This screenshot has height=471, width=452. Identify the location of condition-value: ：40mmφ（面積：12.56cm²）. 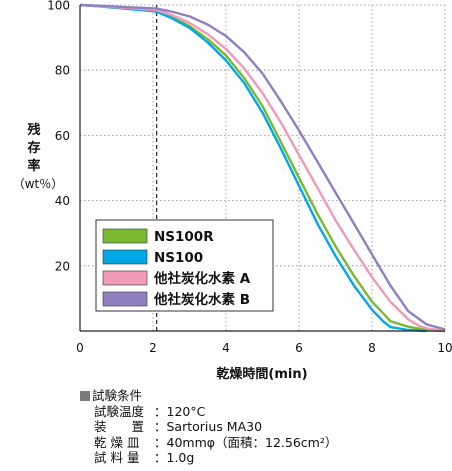
(246, 442).